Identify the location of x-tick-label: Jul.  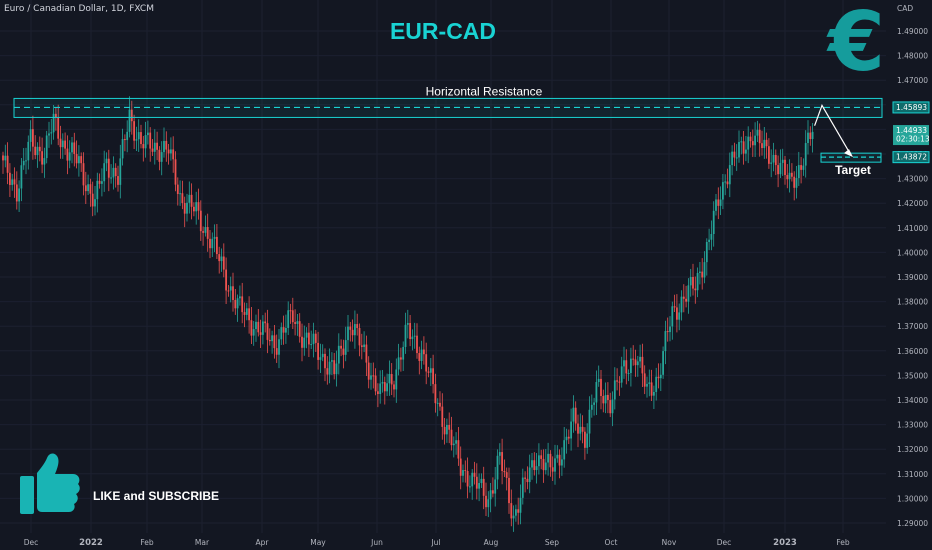
(435, 542).